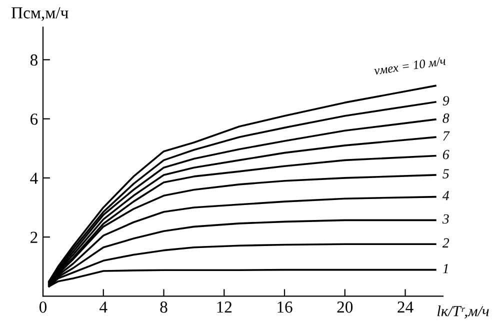 The height and width of the screenshot is (324, 500). What do you see at coordinates (446, 118) in the screenshot?
I see `series-label: 8` at bounding box center [446, 118].